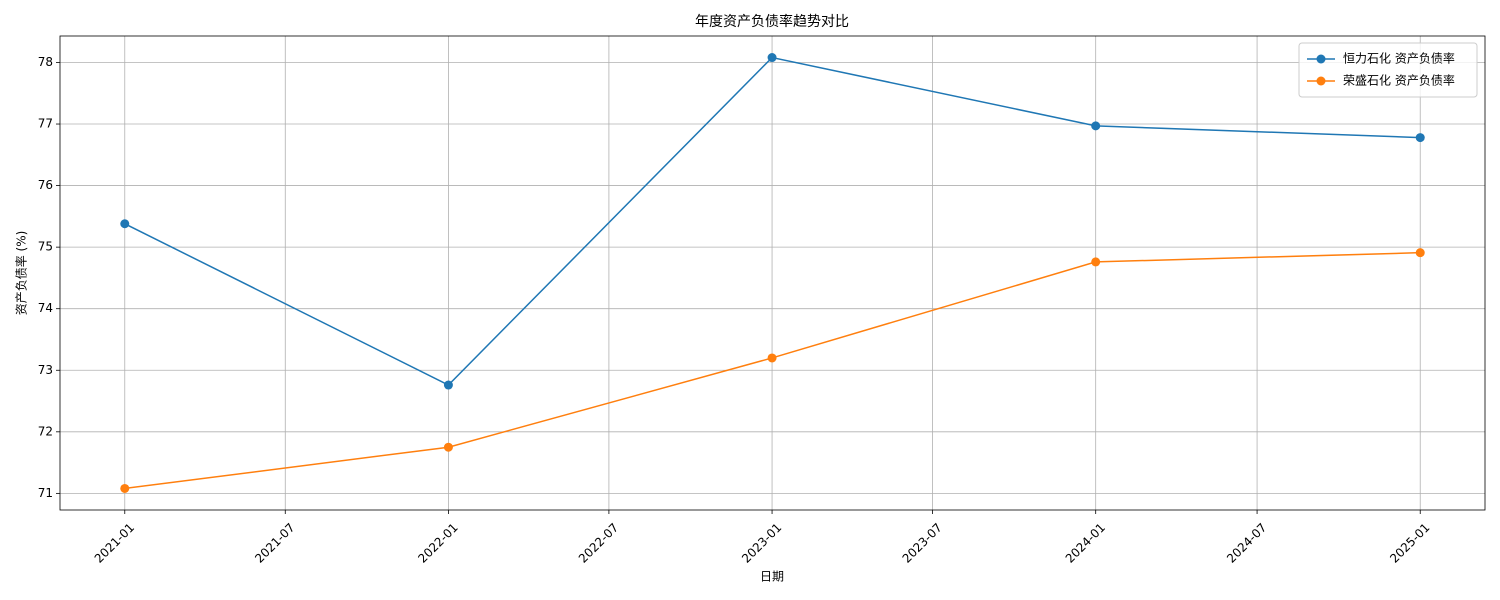 The height and width of the screenshot is (600, 1500). Describe the element at coordinates (45, 308) in the screenshot. I see `y-tick-label: 74` at that location.